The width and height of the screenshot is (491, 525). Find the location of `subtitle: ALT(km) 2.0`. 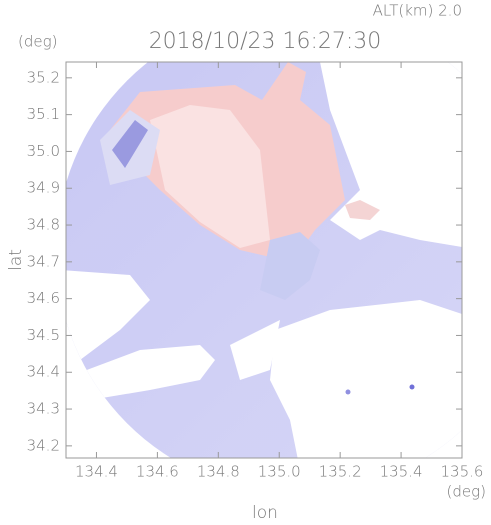

subtitle: ALT(km) 2.0 is located at coordinates (417, 11).